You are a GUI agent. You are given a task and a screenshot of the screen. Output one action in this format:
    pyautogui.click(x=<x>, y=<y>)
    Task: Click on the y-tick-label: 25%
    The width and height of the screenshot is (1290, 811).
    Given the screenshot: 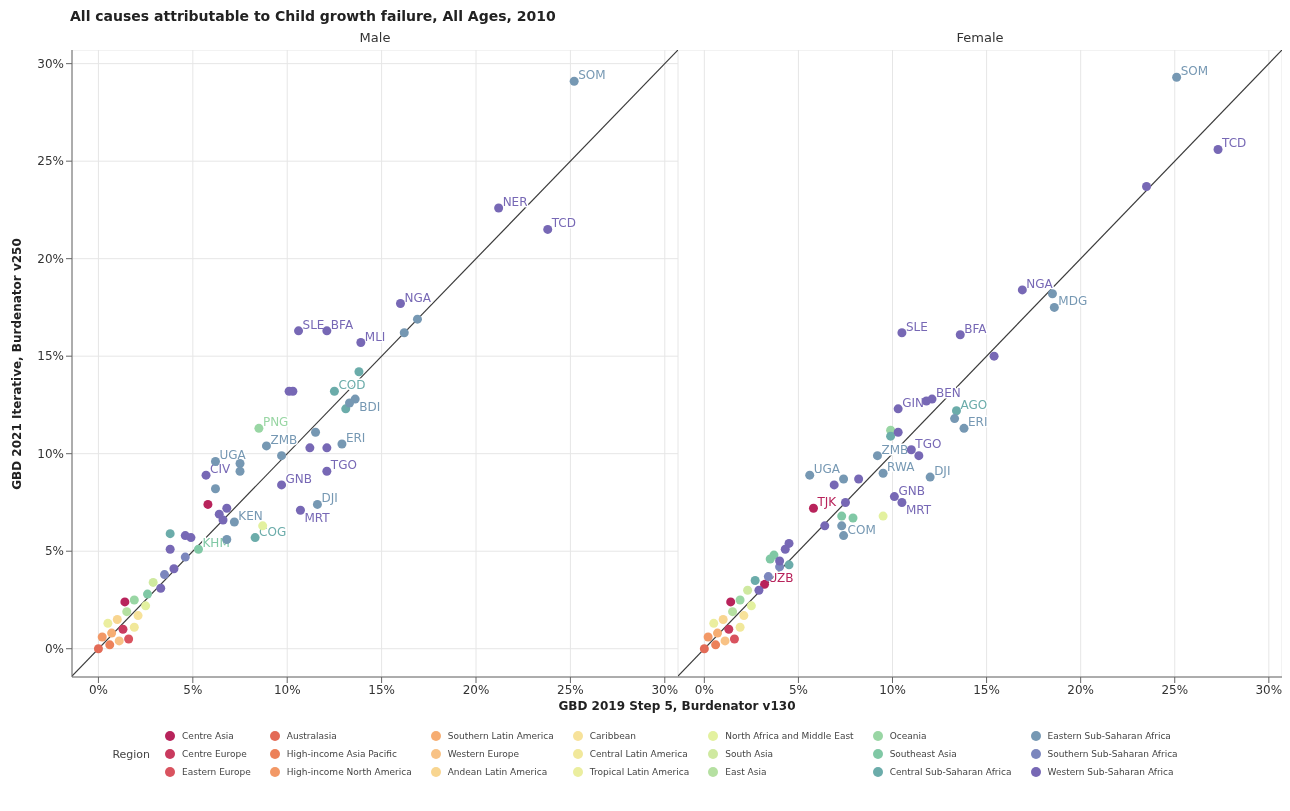 What is the action you would take?
    pyautogui.click(x=50, y=161)
    